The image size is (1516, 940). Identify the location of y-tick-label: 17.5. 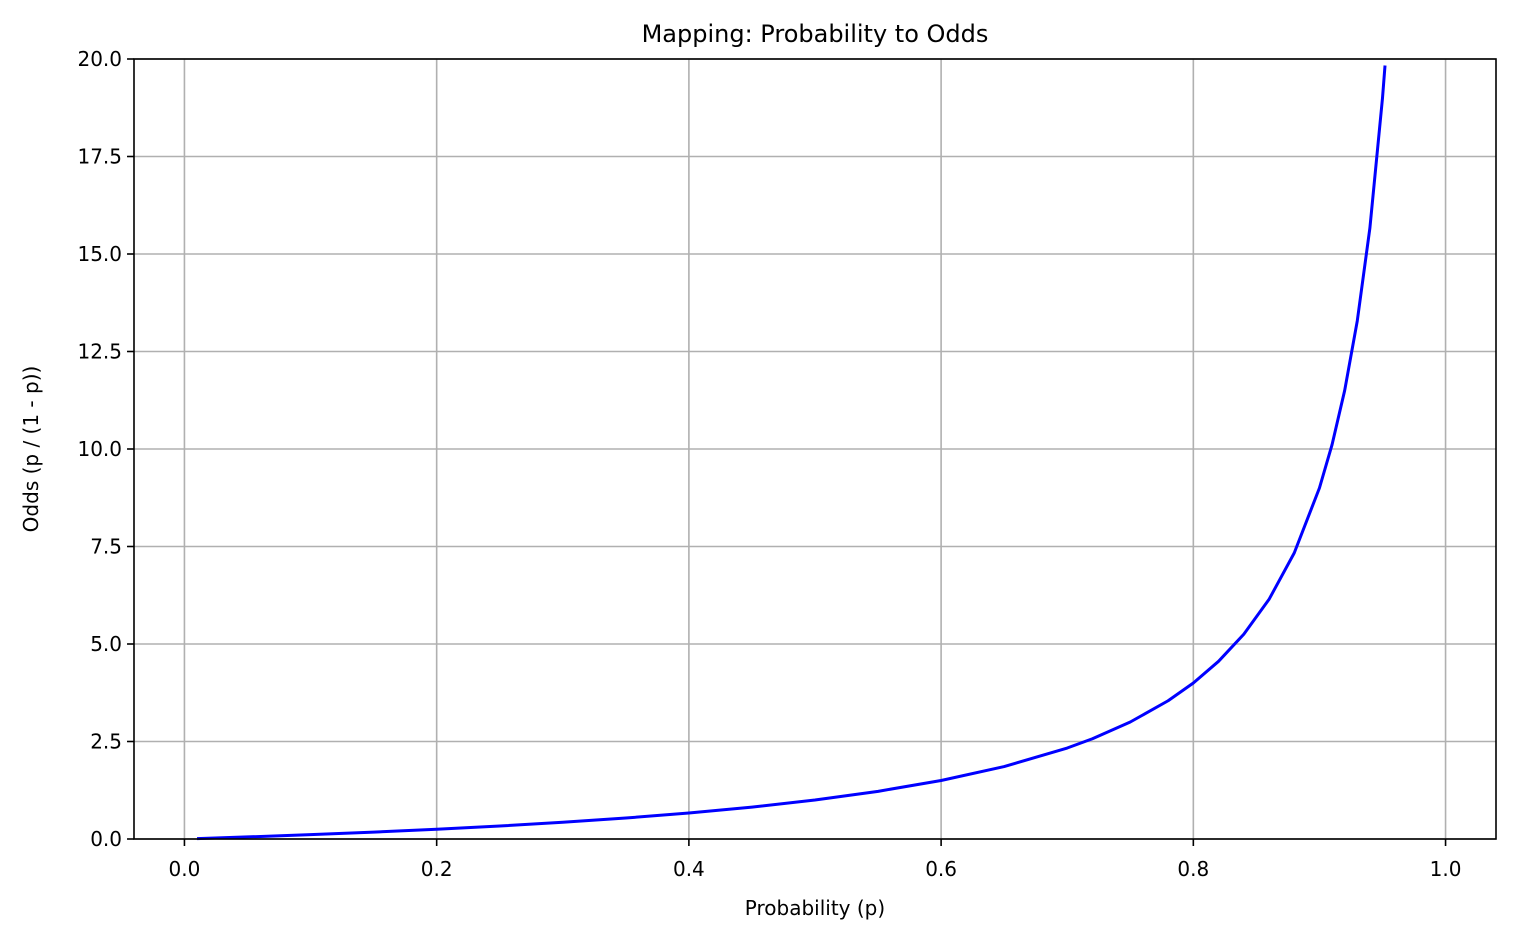
(99, 157).